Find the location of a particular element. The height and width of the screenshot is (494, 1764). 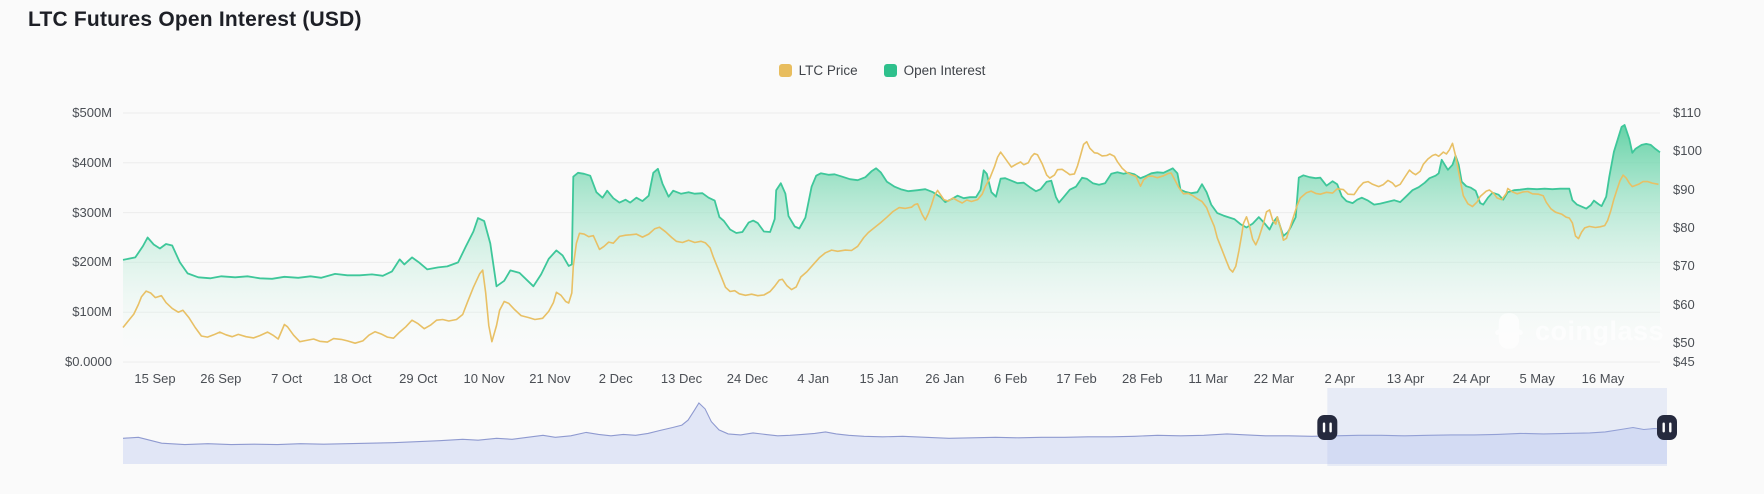

y-axis-right-tick: $45 is located at coordinates (1684, 361).